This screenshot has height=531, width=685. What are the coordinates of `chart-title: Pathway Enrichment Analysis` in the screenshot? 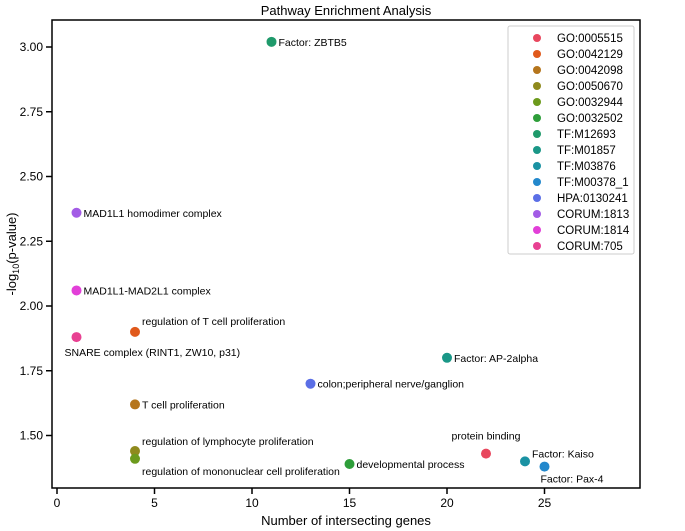 It's located at (346, 10).